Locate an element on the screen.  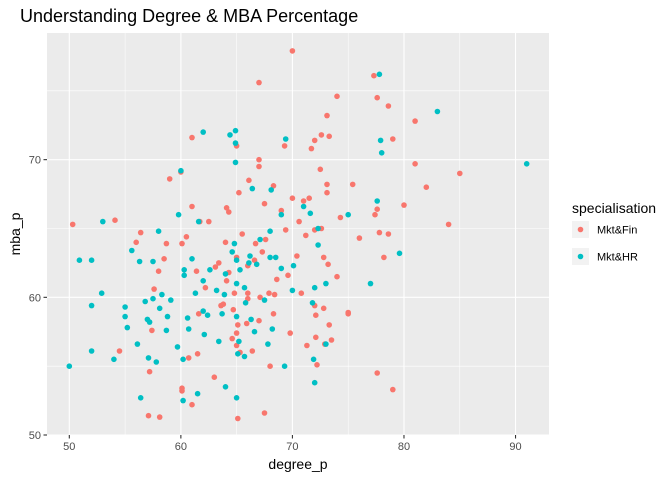
x-tick-label: 70 is located at coordinates (292, 447).